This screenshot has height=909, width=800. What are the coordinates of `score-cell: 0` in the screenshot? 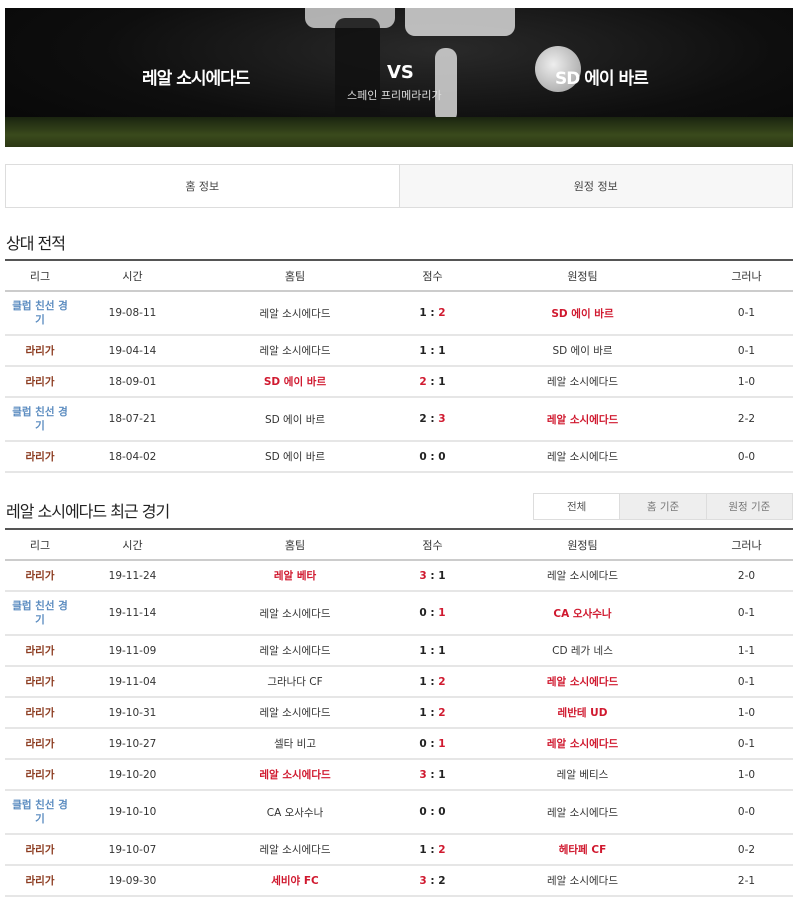 It's located at (432, 812).